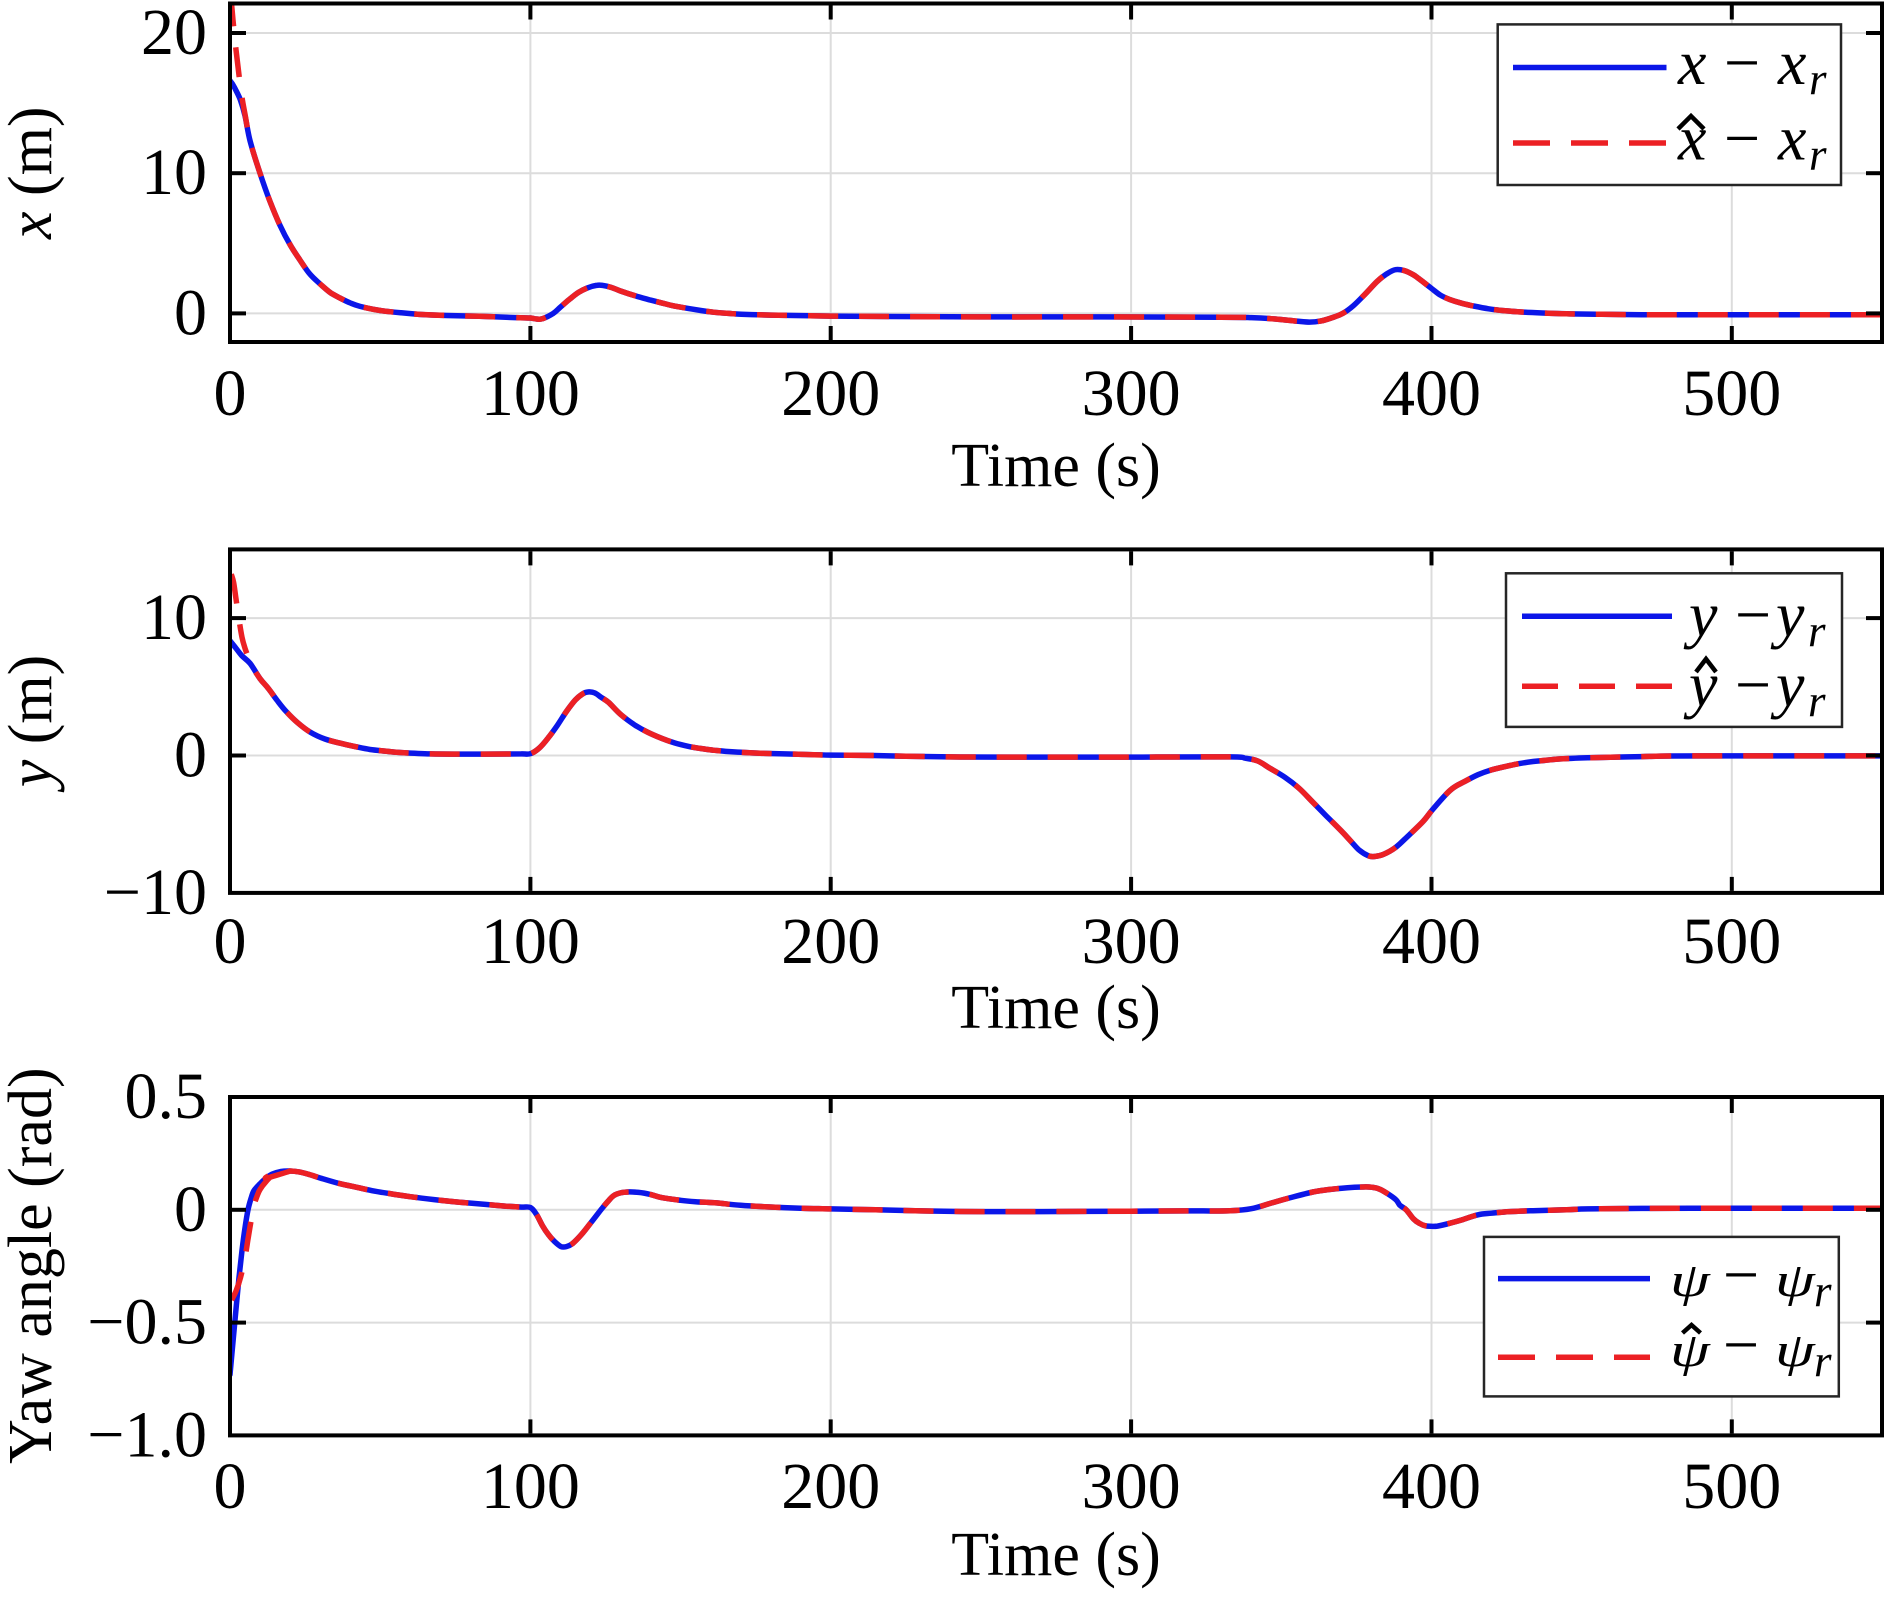  Describe the element at coordinates (32, 1265) in the screenshot. I see `svg-text: Yaw angle (rad)` at that location.